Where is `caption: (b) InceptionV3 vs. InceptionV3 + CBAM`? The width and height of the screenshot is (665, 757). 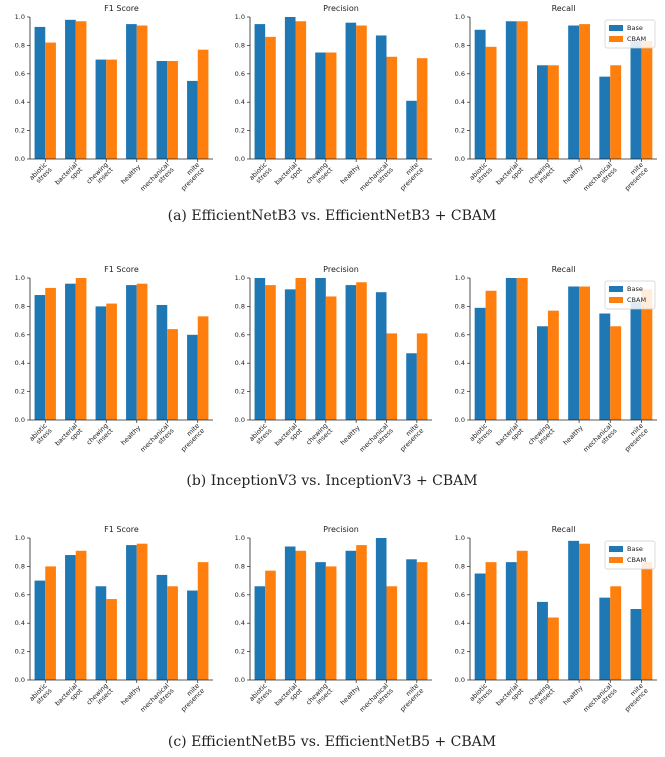 caption: (b) InceptionV3 vs. InceptionV3 + CBAM is located at coordinates (331, 481).